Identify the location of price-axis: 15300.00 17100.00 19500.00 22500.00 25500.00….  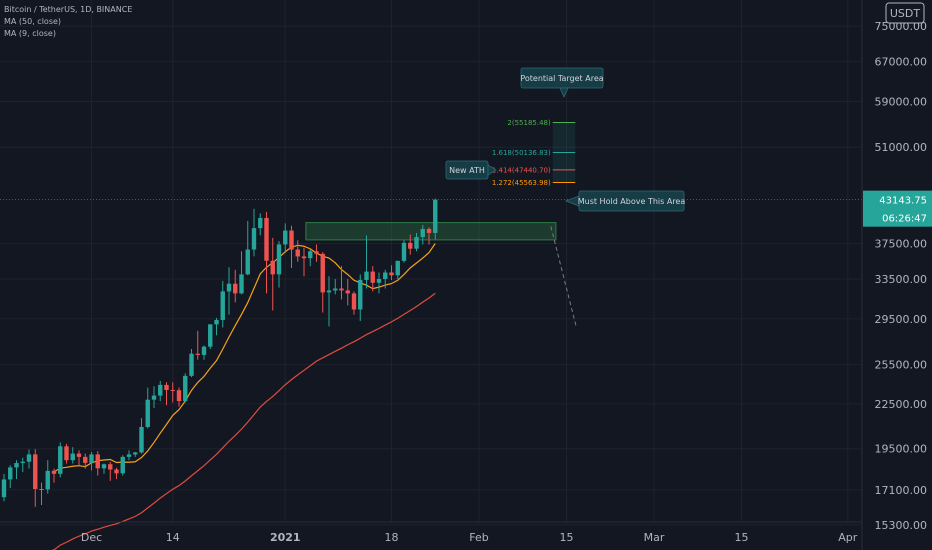
(896, 275).